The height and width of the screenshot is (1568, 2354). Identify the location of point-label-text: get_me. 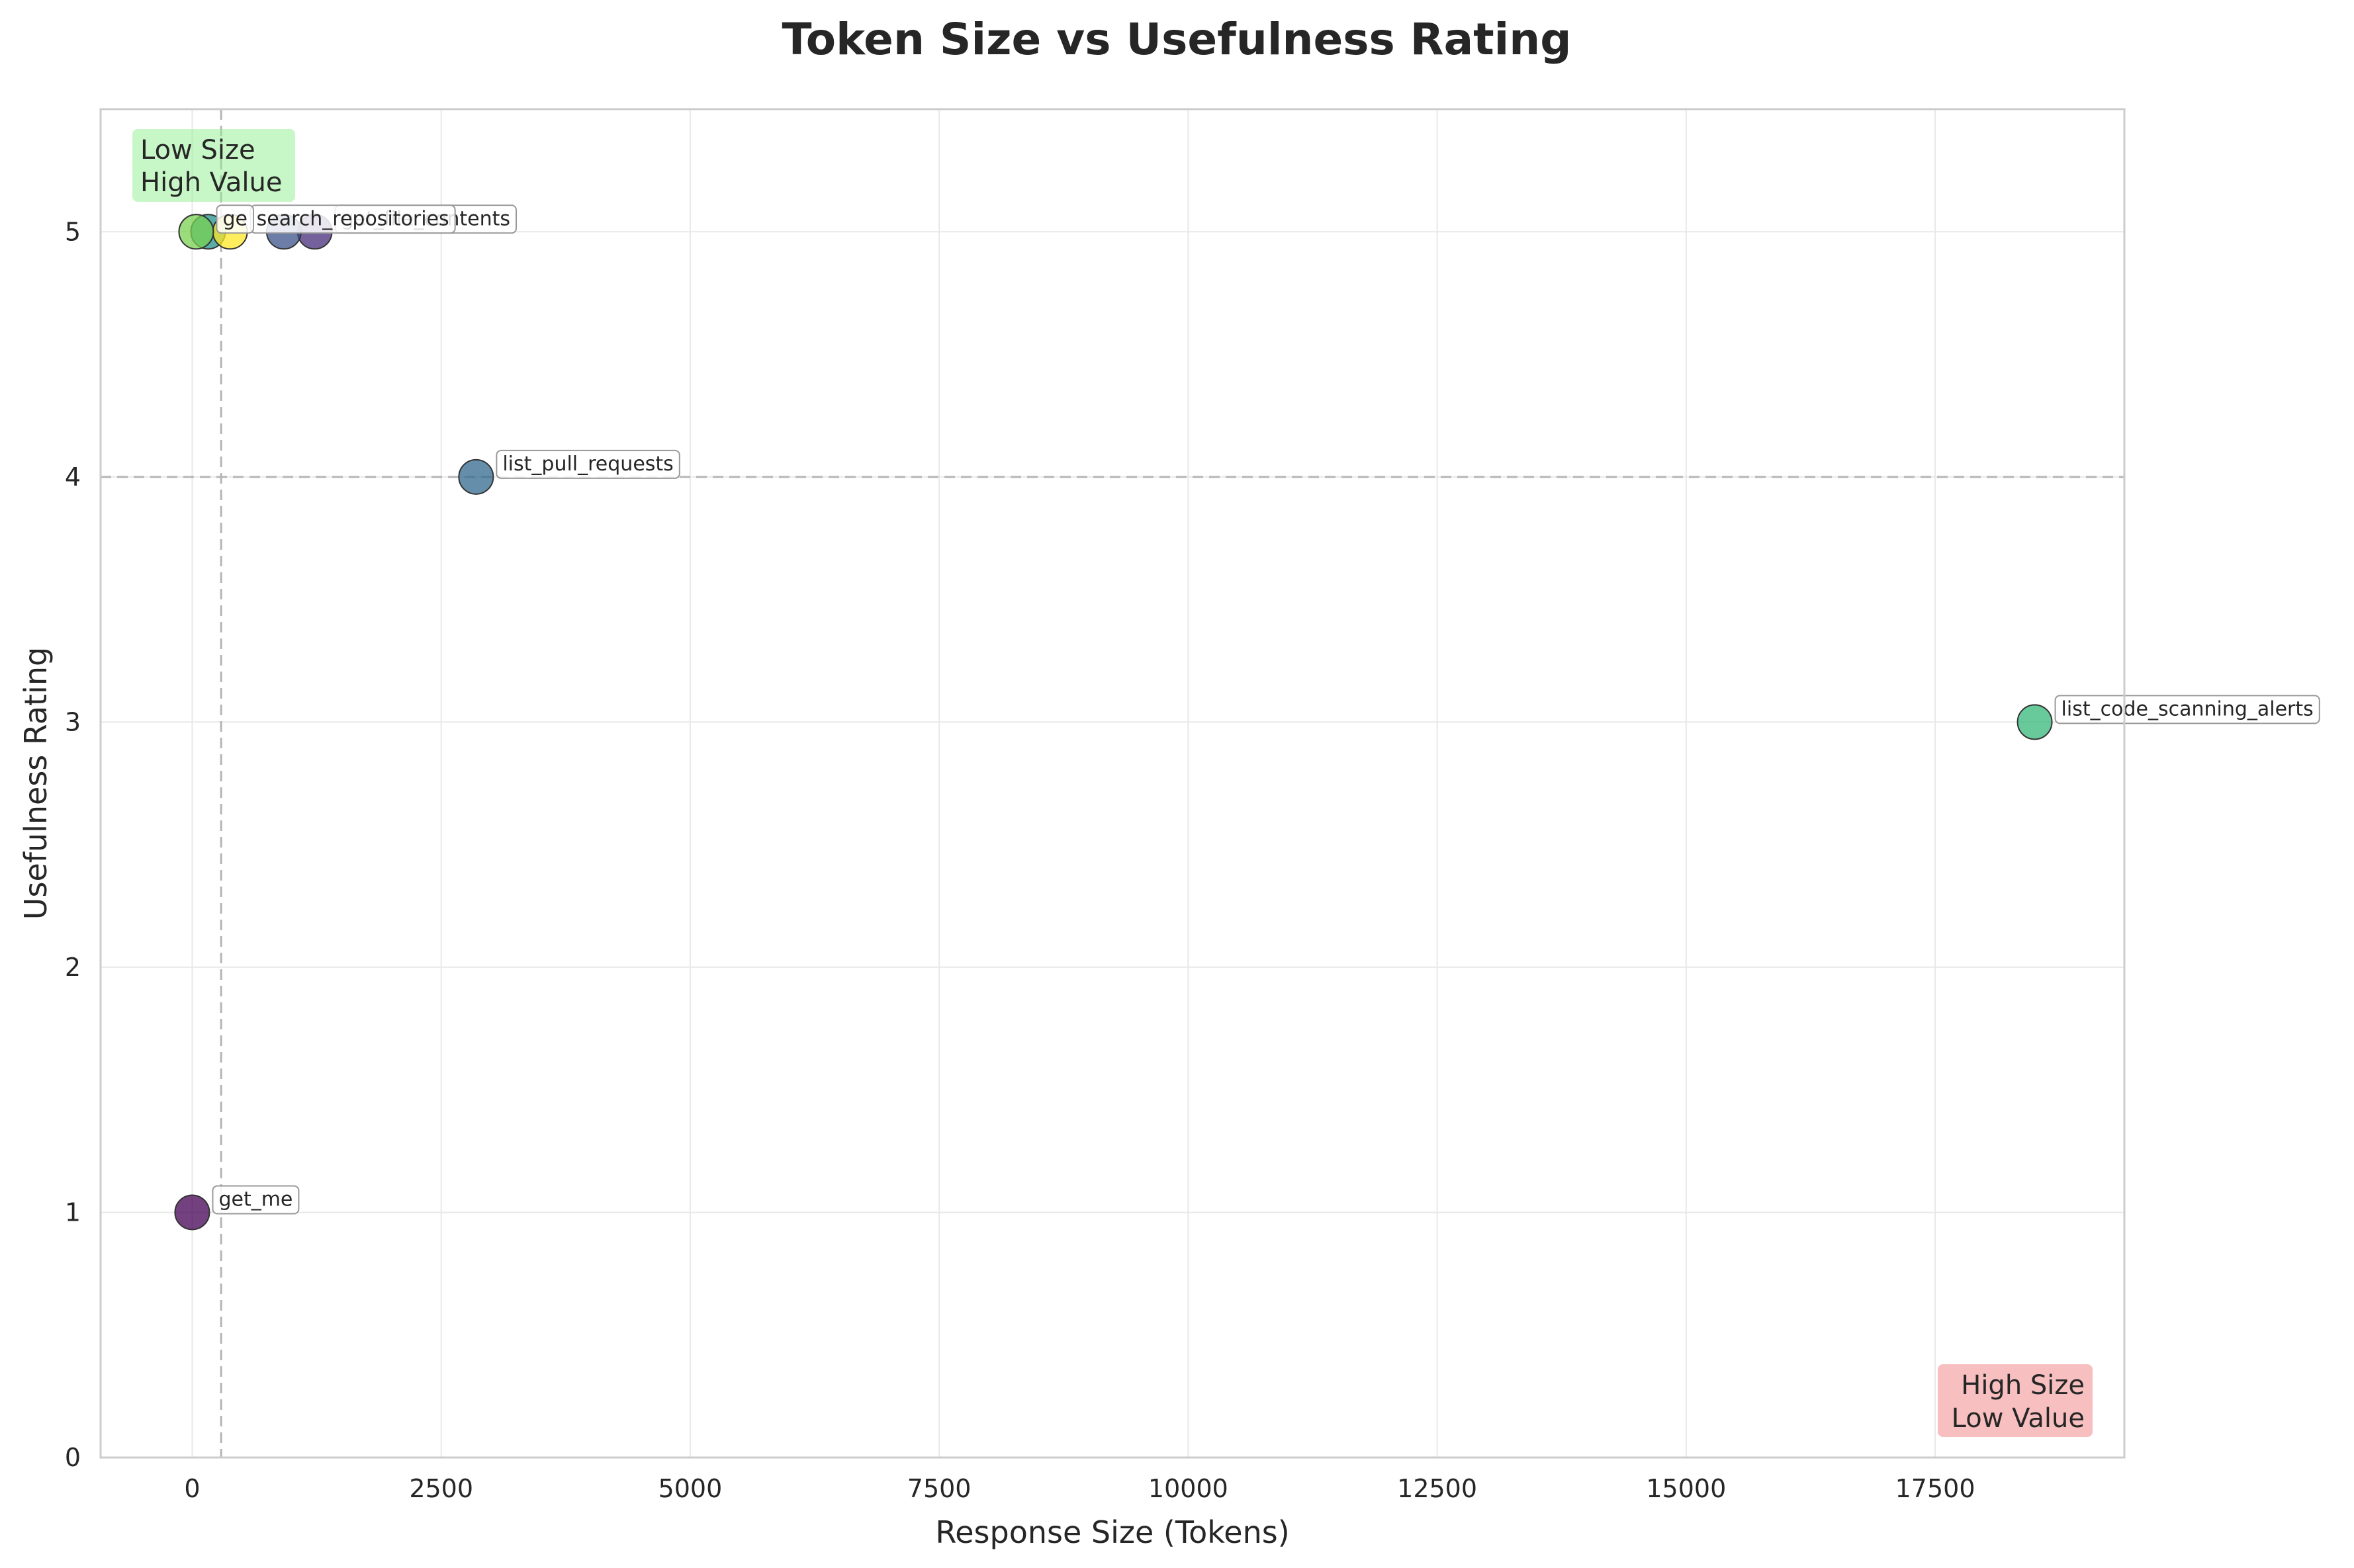
(256, 1200).